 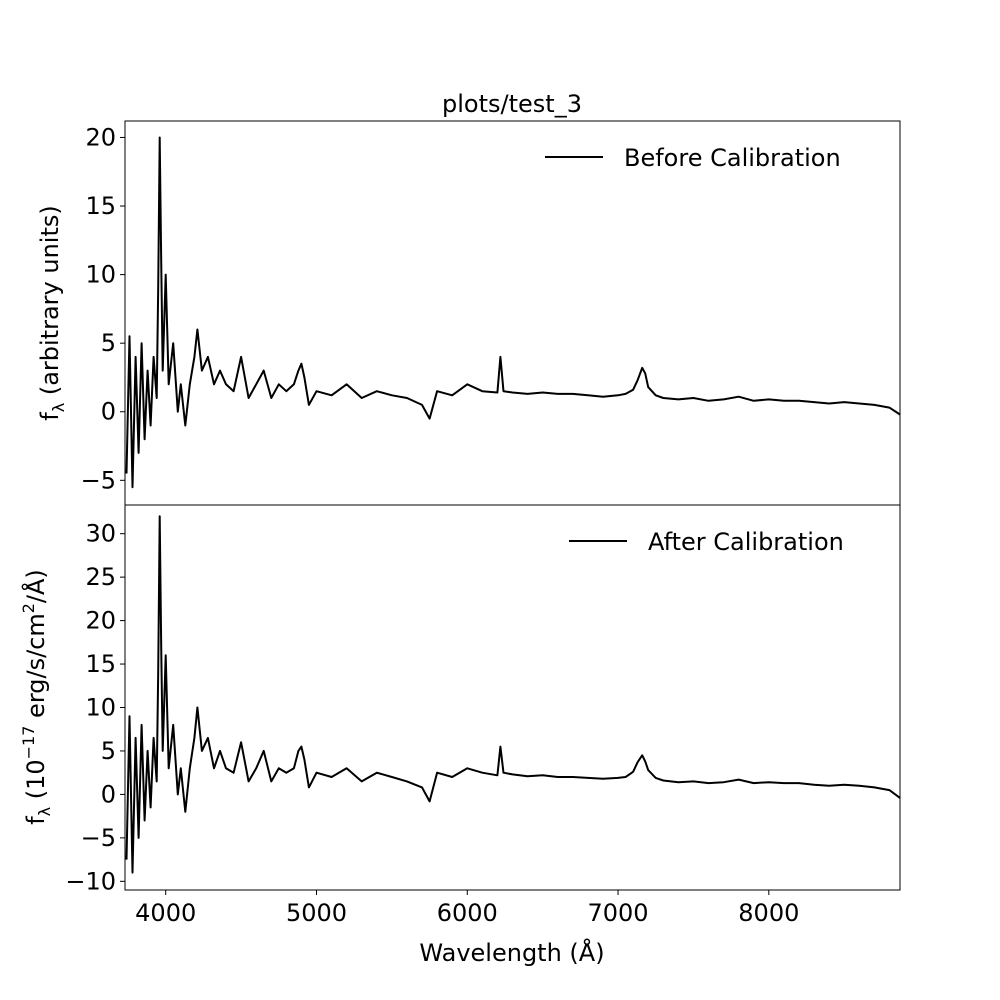 I want to click on figure-title: plots/test_3, so click(x=512, y=104).